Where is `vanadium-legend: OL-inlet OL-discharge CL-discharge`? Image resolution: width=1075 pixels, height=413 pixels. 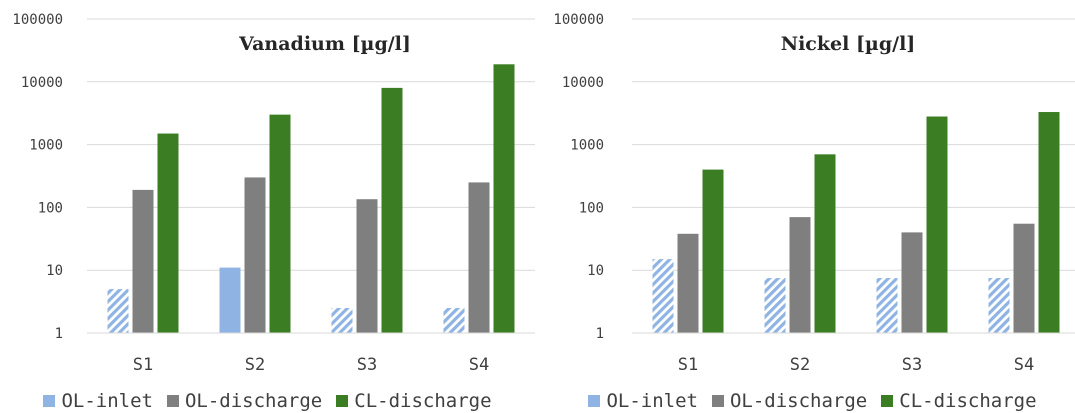 vanadium-legend: OL-inlet OL-discharge CL-discharge is located at coordinates (267, 400).